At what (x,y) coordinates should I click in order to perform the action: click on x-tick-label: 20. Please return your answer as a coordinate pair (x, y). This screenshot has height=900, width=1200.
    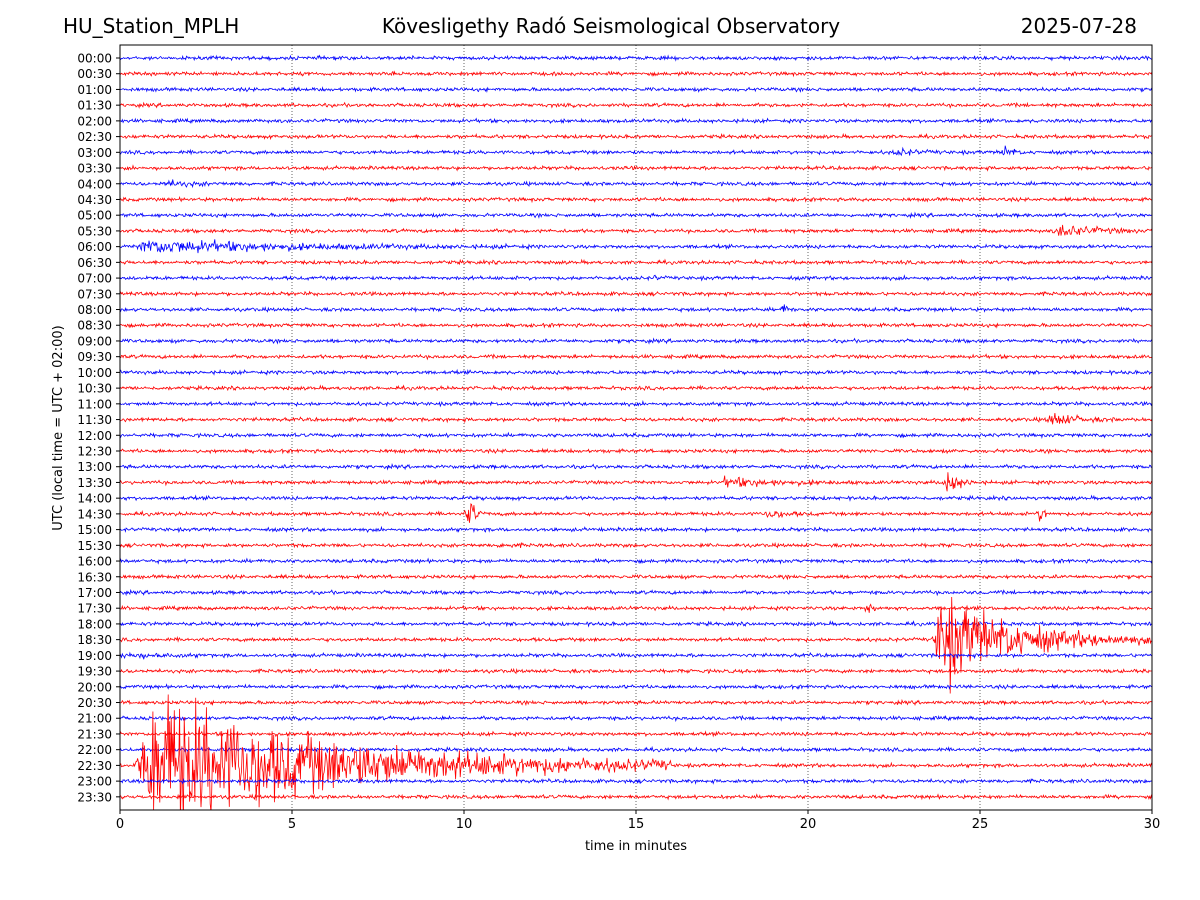
    Looking at the image, I should click on (808, 824).